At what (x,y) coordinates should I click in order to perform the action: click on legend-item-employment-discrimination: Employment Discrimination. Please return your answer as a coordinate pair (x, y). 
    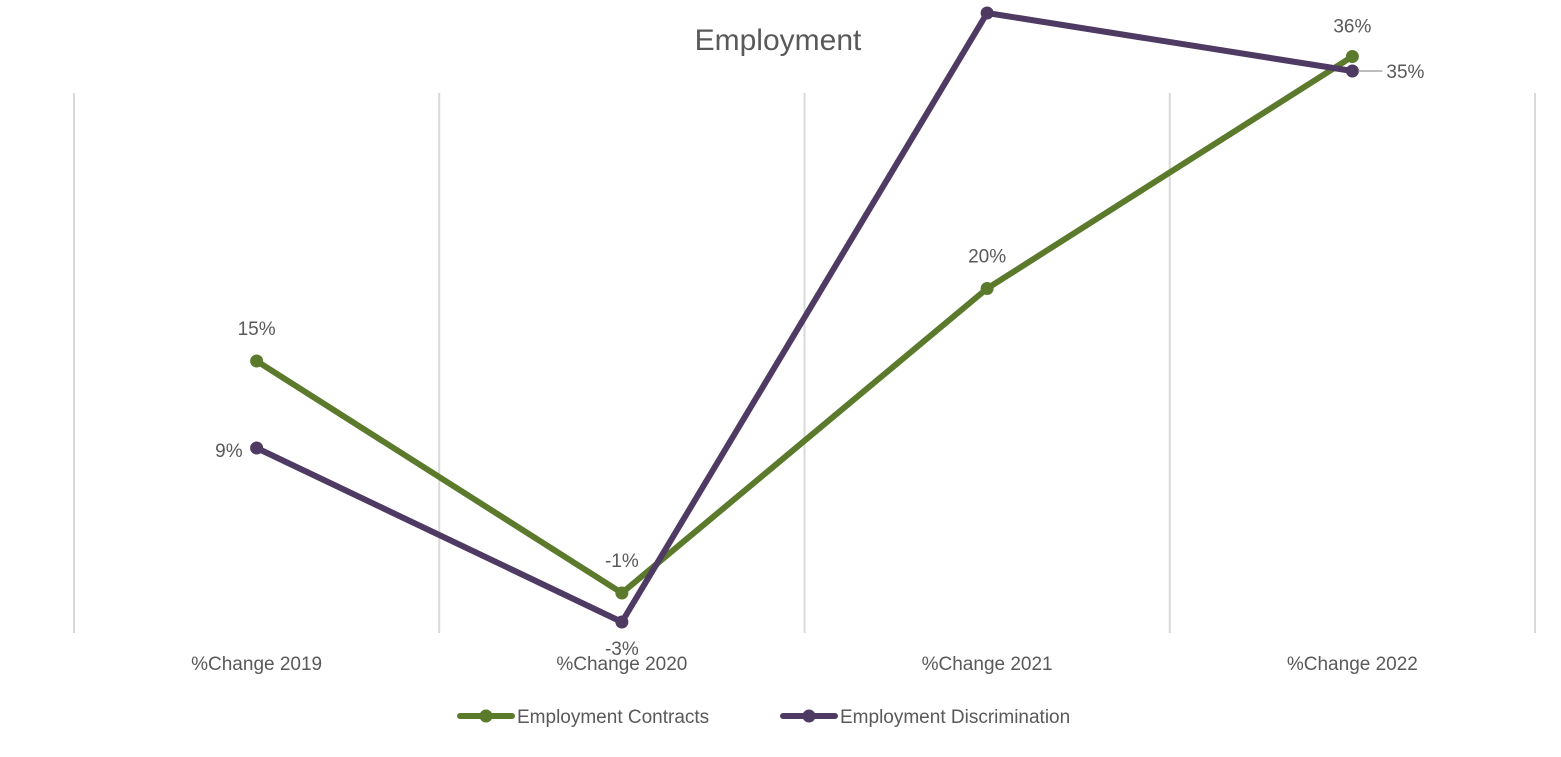
    Looking at the image, I should click on (925, 717).